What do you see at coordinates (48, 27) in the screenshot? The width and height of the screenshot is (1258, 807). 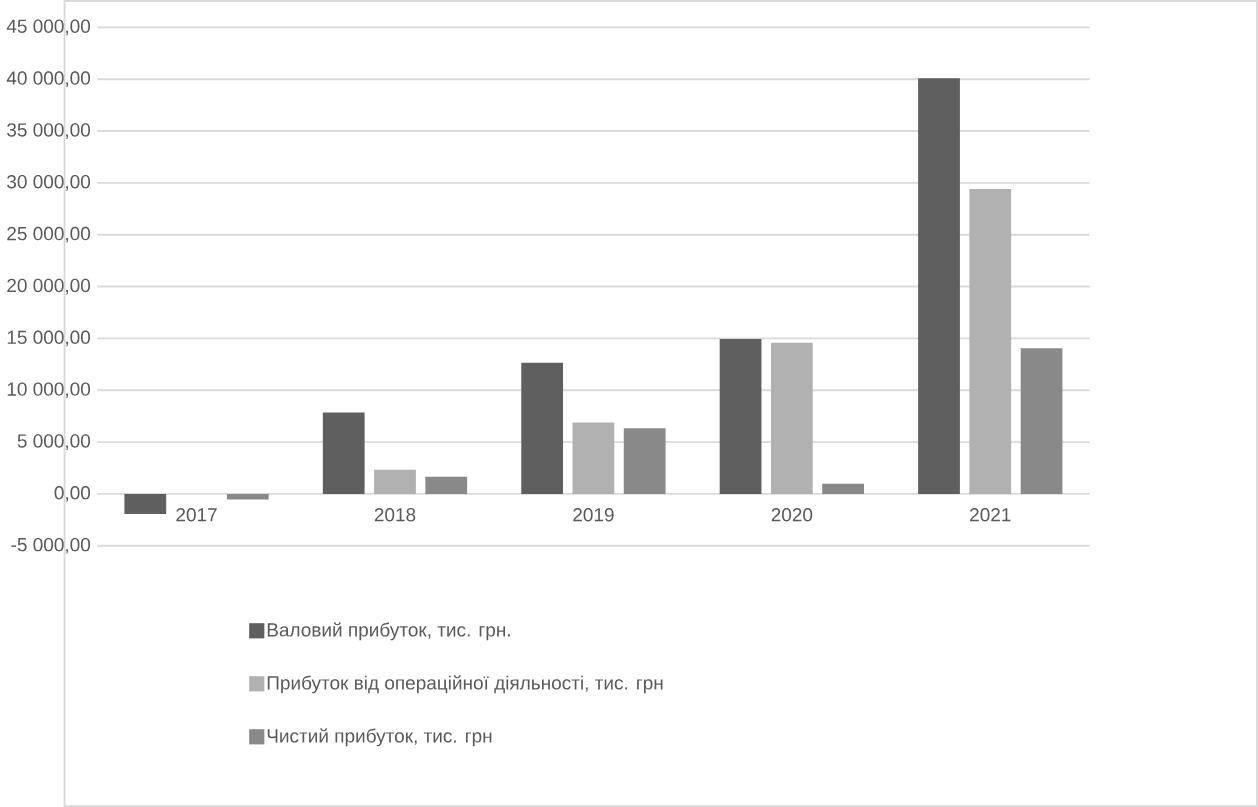 I see `y-tick-label: 45 000,00` at bounding box center [48, 27].